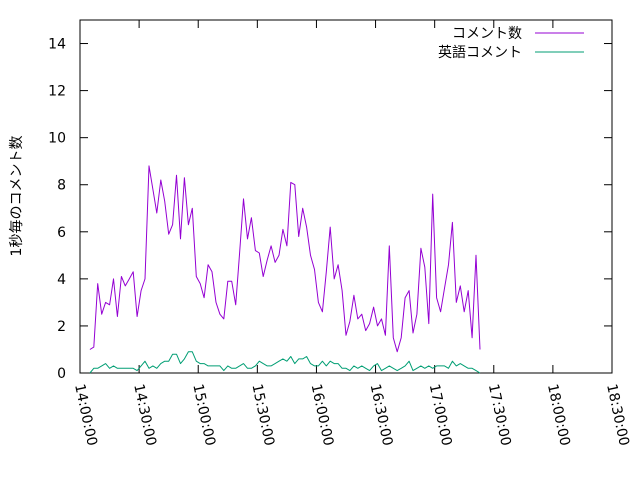  What do you see at coordinates (61, 186) in the screenshot?
I see `y-tick-label: 8` at bounding box center [61, 186].